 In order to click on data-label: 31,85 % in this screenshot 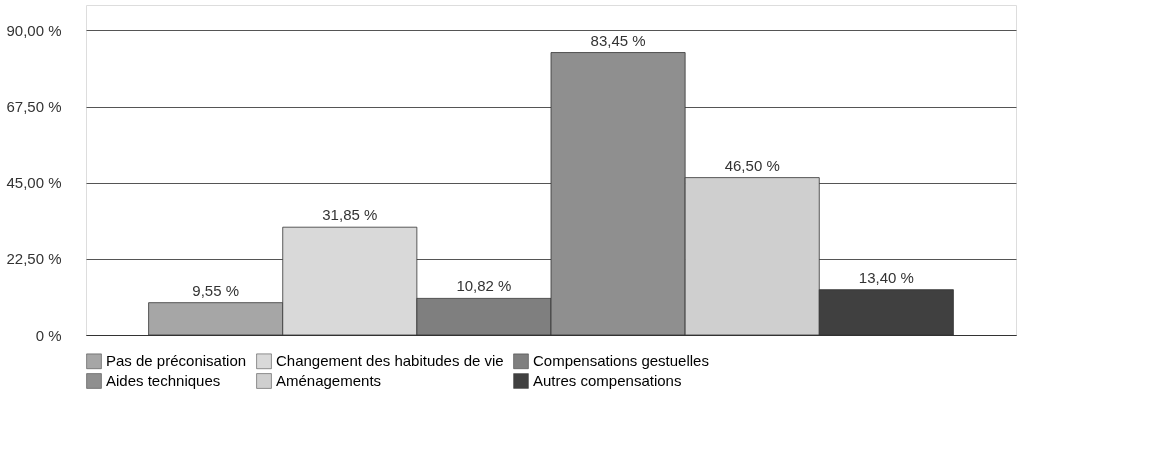, I will do `click(350, 215)`.